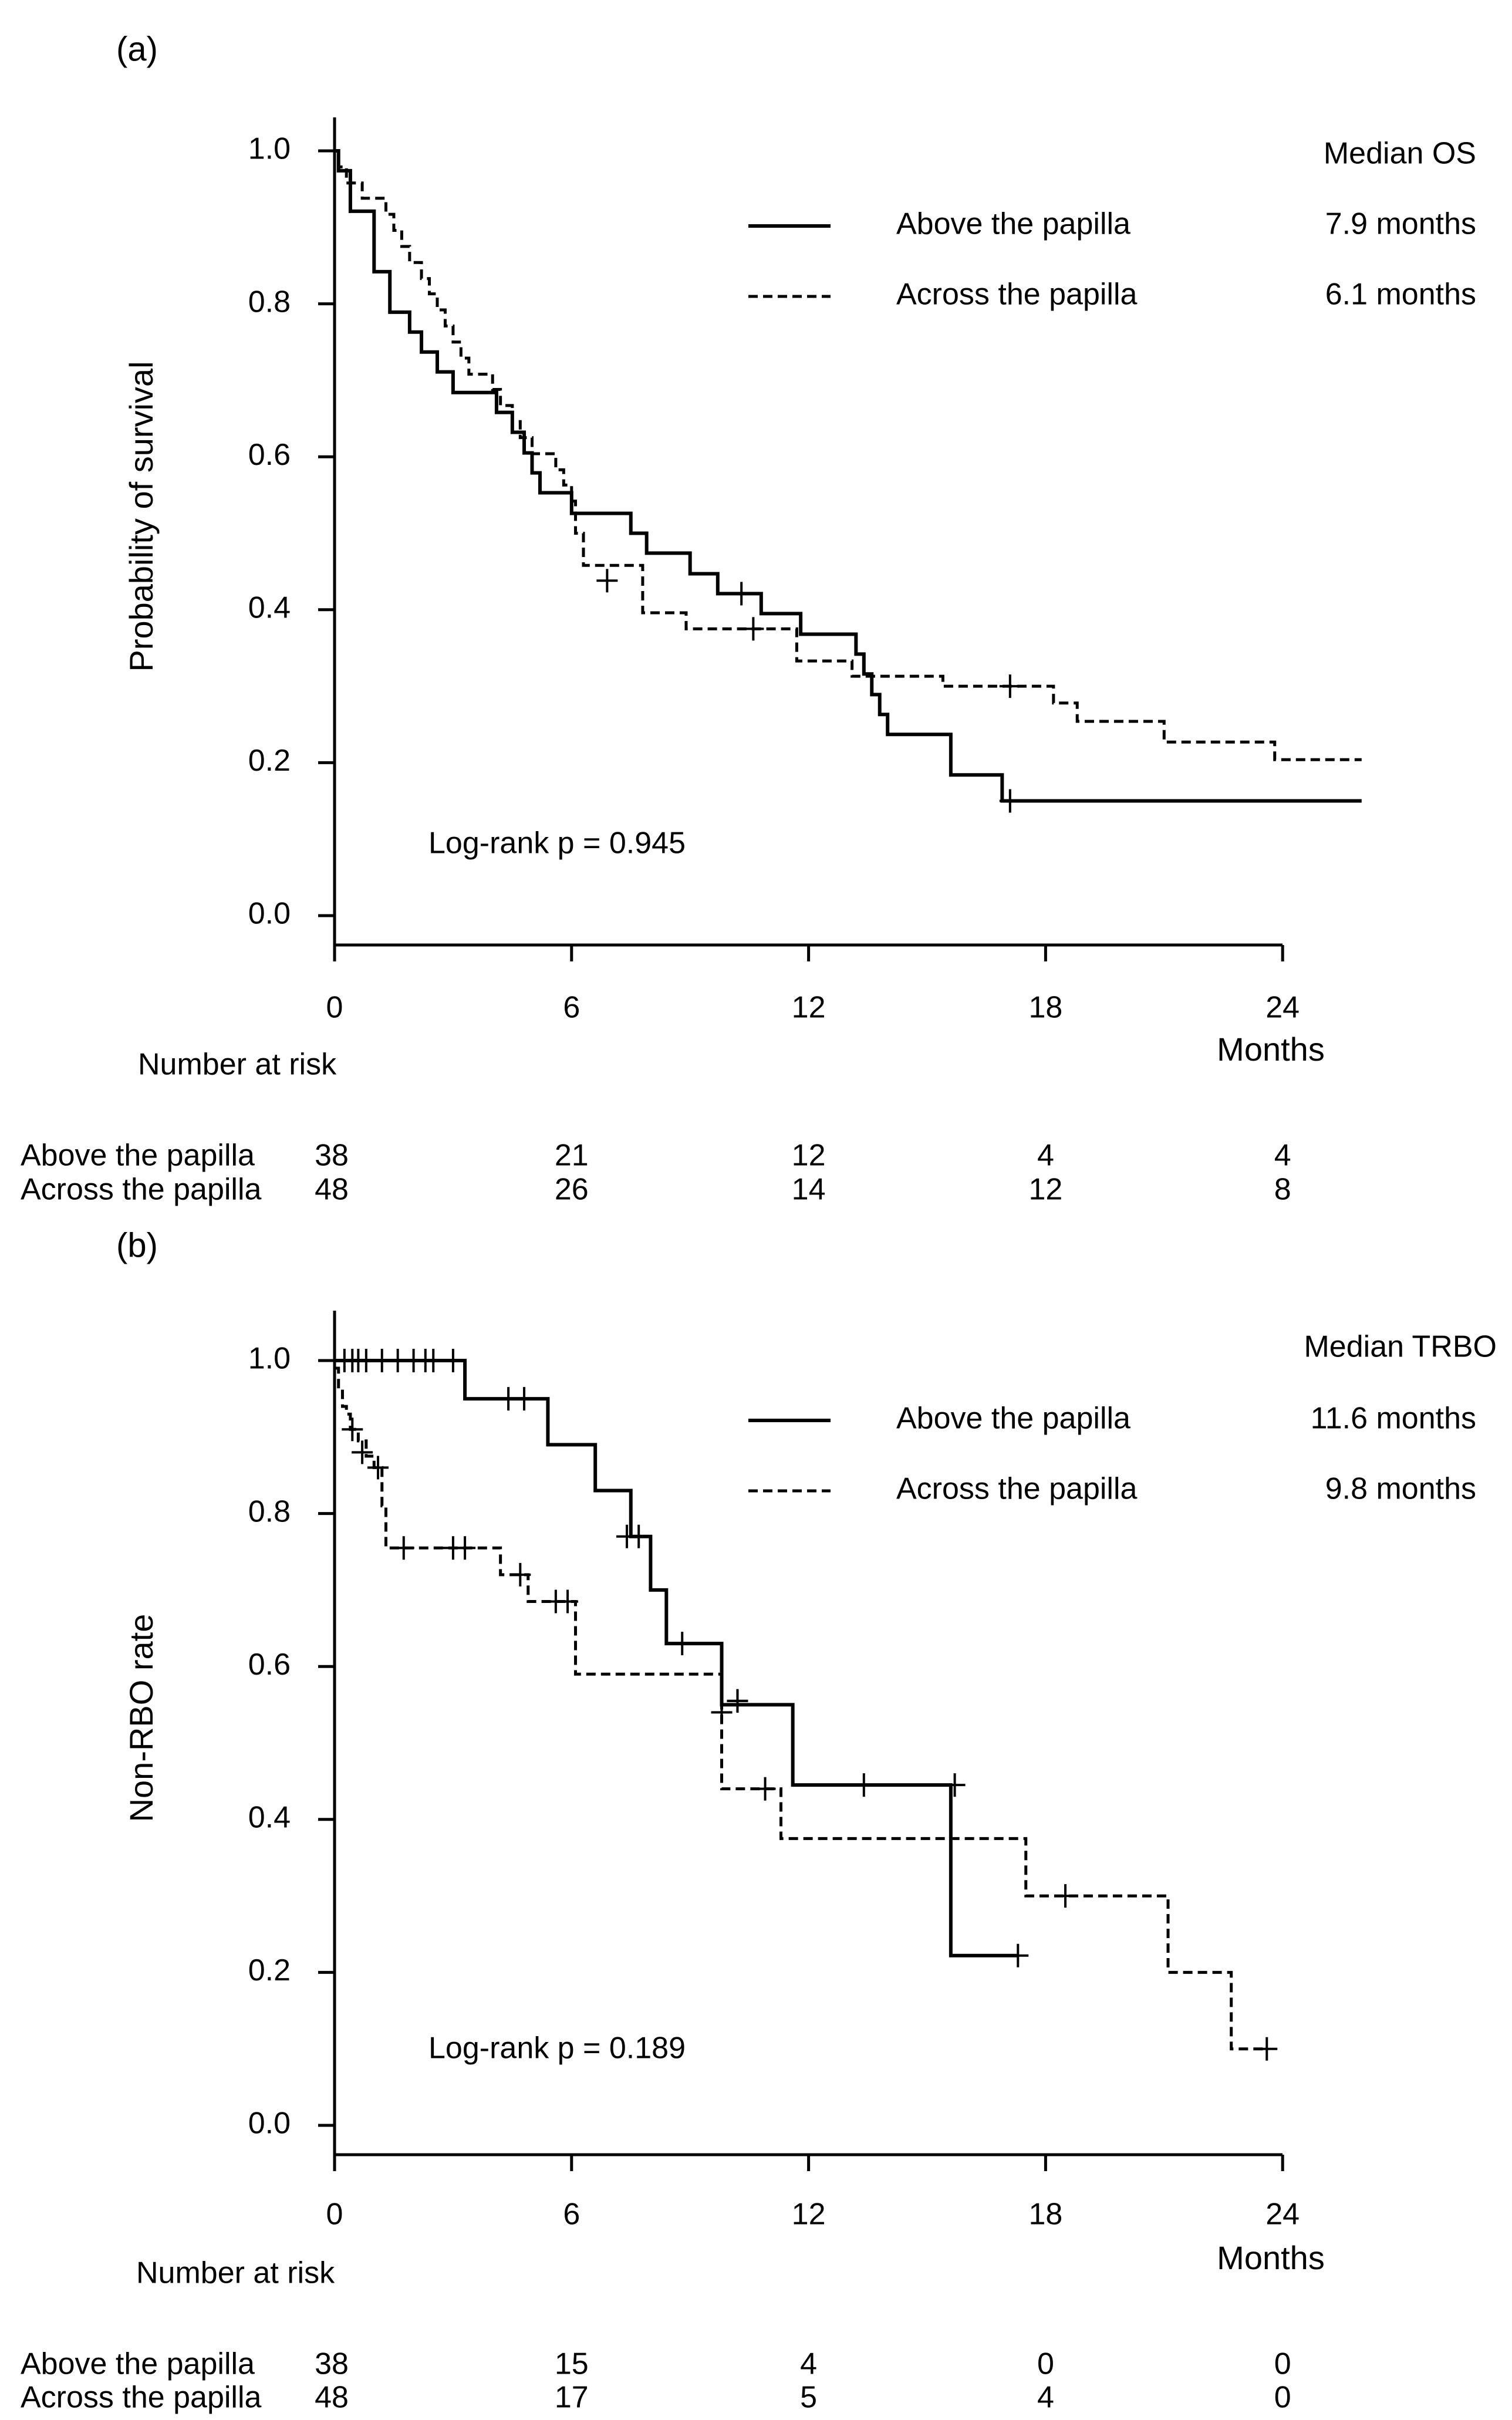 This screenshot has width=1512, height=2420. Describe the element at coordinates (141, 1718) in the screenshot. I see `y-axis-title: Non-RBO rate` at that location.